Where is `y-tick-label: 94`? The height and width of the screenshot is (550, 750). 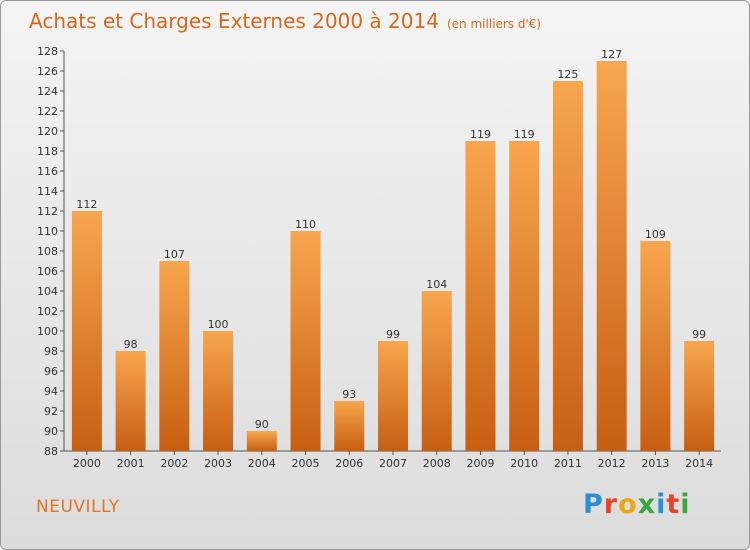 y-tick-label: 94 is located at coordinates (51, 391).